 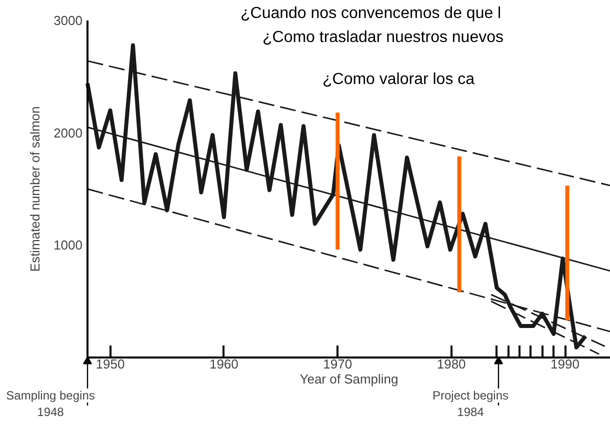 What do you see at coordinates (337, 364) in the screenshot?
I see `x-tick-label: 1970` at bounding box center [337, 364].